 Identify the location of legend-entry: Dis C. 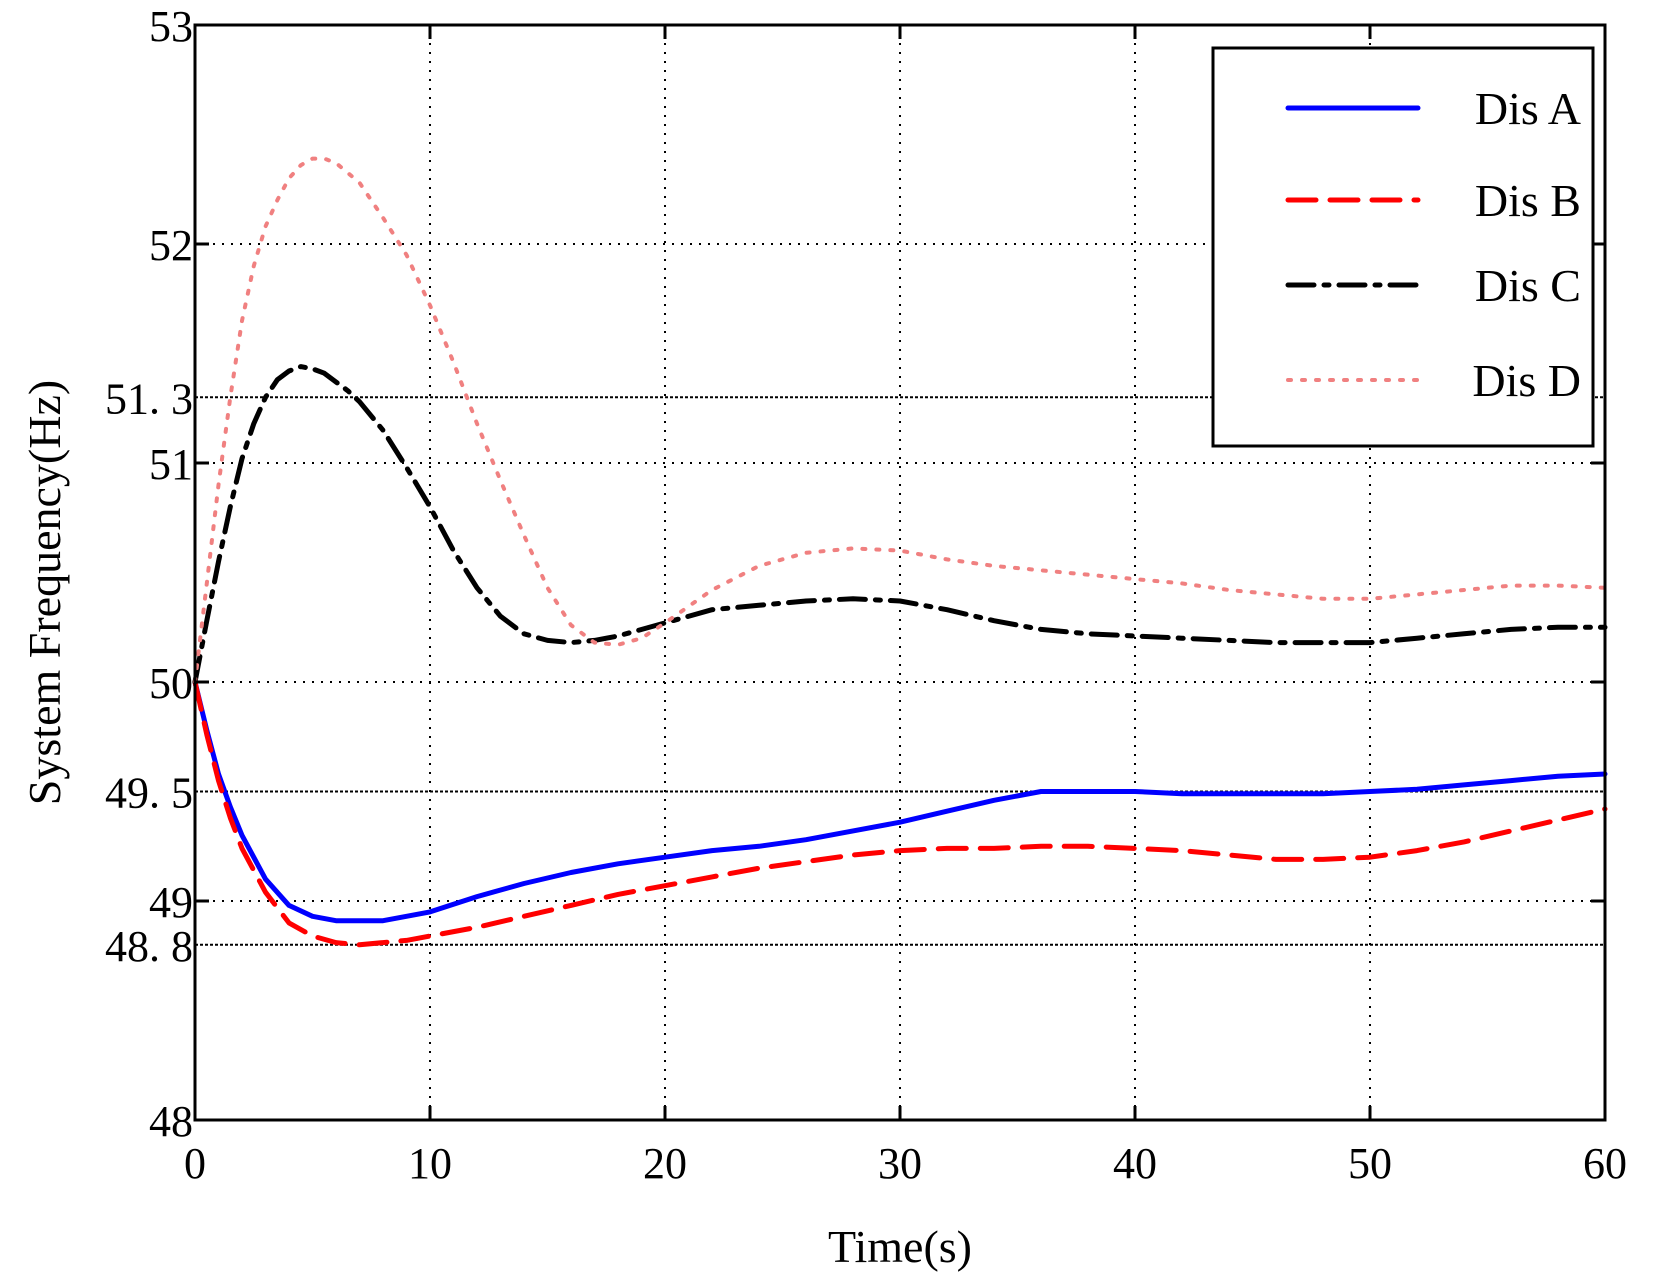
(1528, 285).